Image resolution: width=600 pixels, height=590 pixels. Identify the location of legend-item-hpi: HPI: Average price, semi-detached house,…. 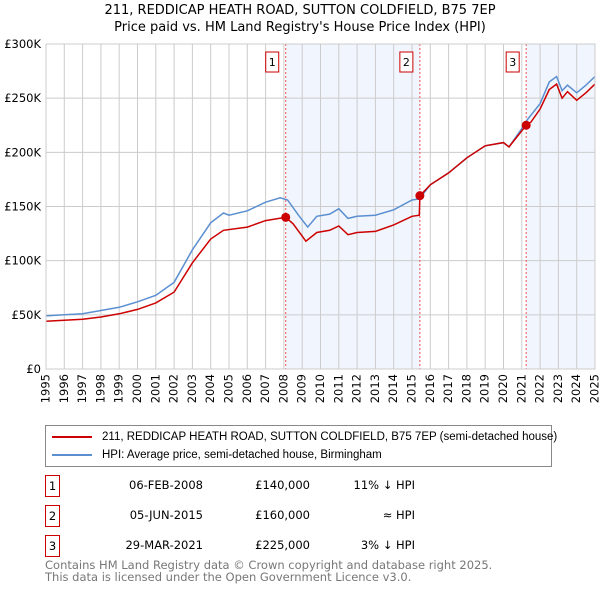
(217, 455).